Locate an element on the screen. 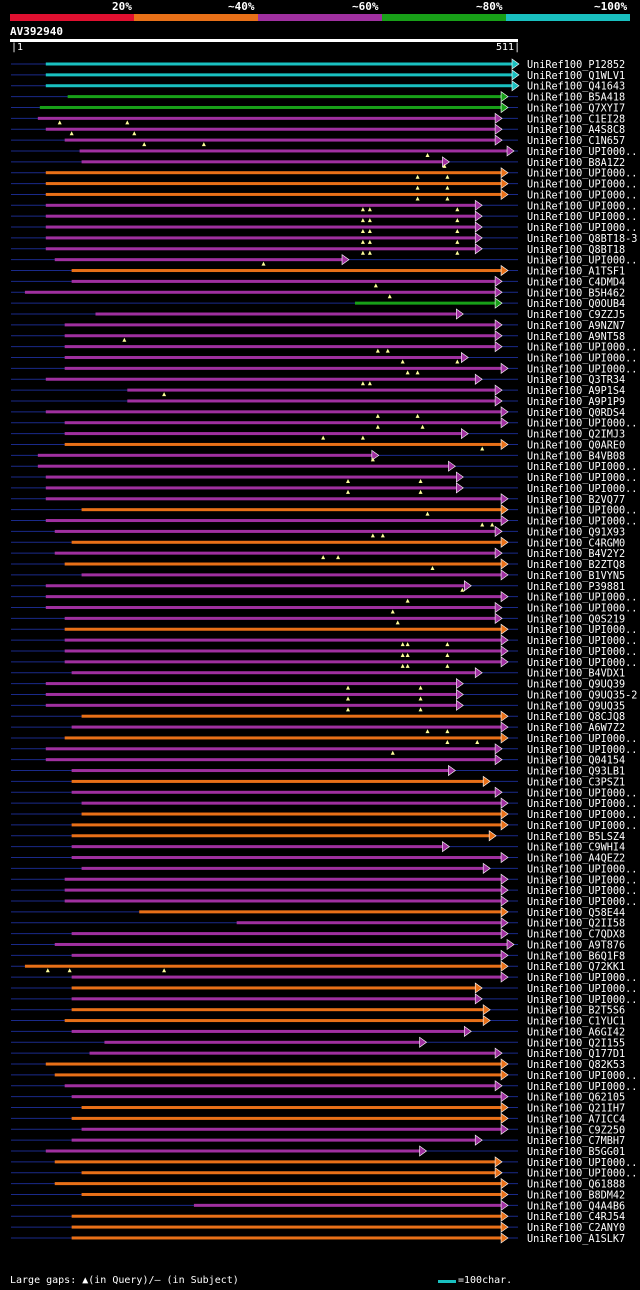 Image resolution: width=640 pixels, height=1290 pixels. hit-label: UniRef100_B2ZTQ8 is located at coordinates (576, 565).